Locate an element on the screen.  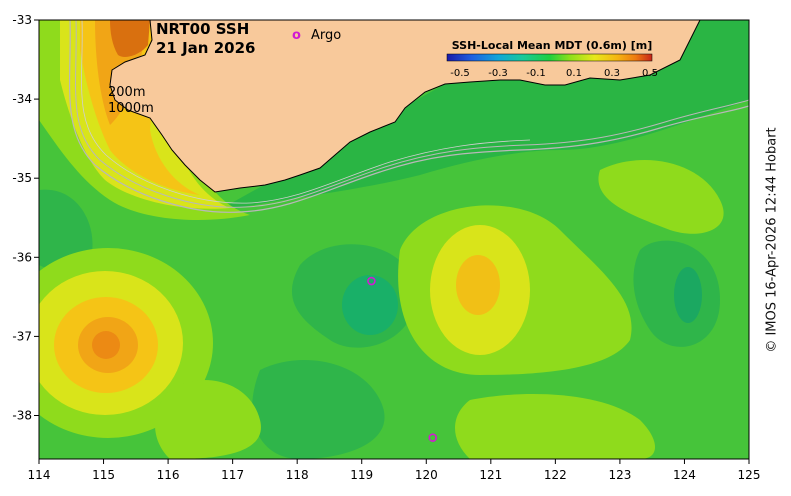
boundary-current-peak is located at coordinates (130, 38).